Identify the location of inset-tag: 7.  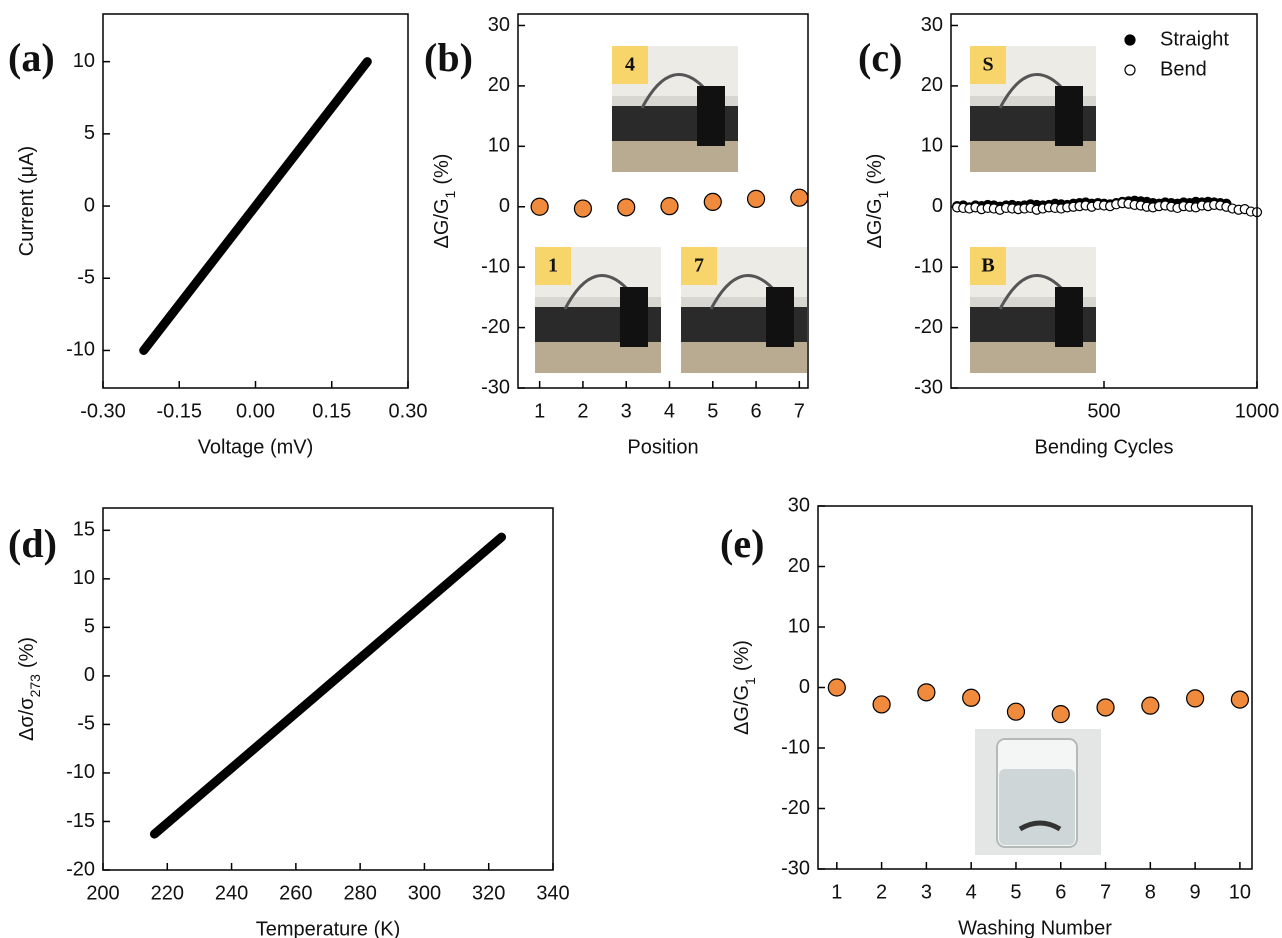
(699, 266).